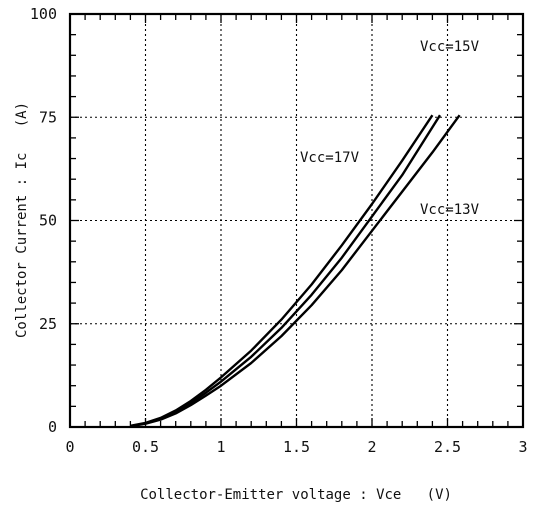 The height and width of the screenshot is (513, 539). What do you see at coordinates (296, 495) in the screenshot?
I see `x-axis-title: Collector-Emitter voltage : Vce (V)` at bounding box center [296, 495].